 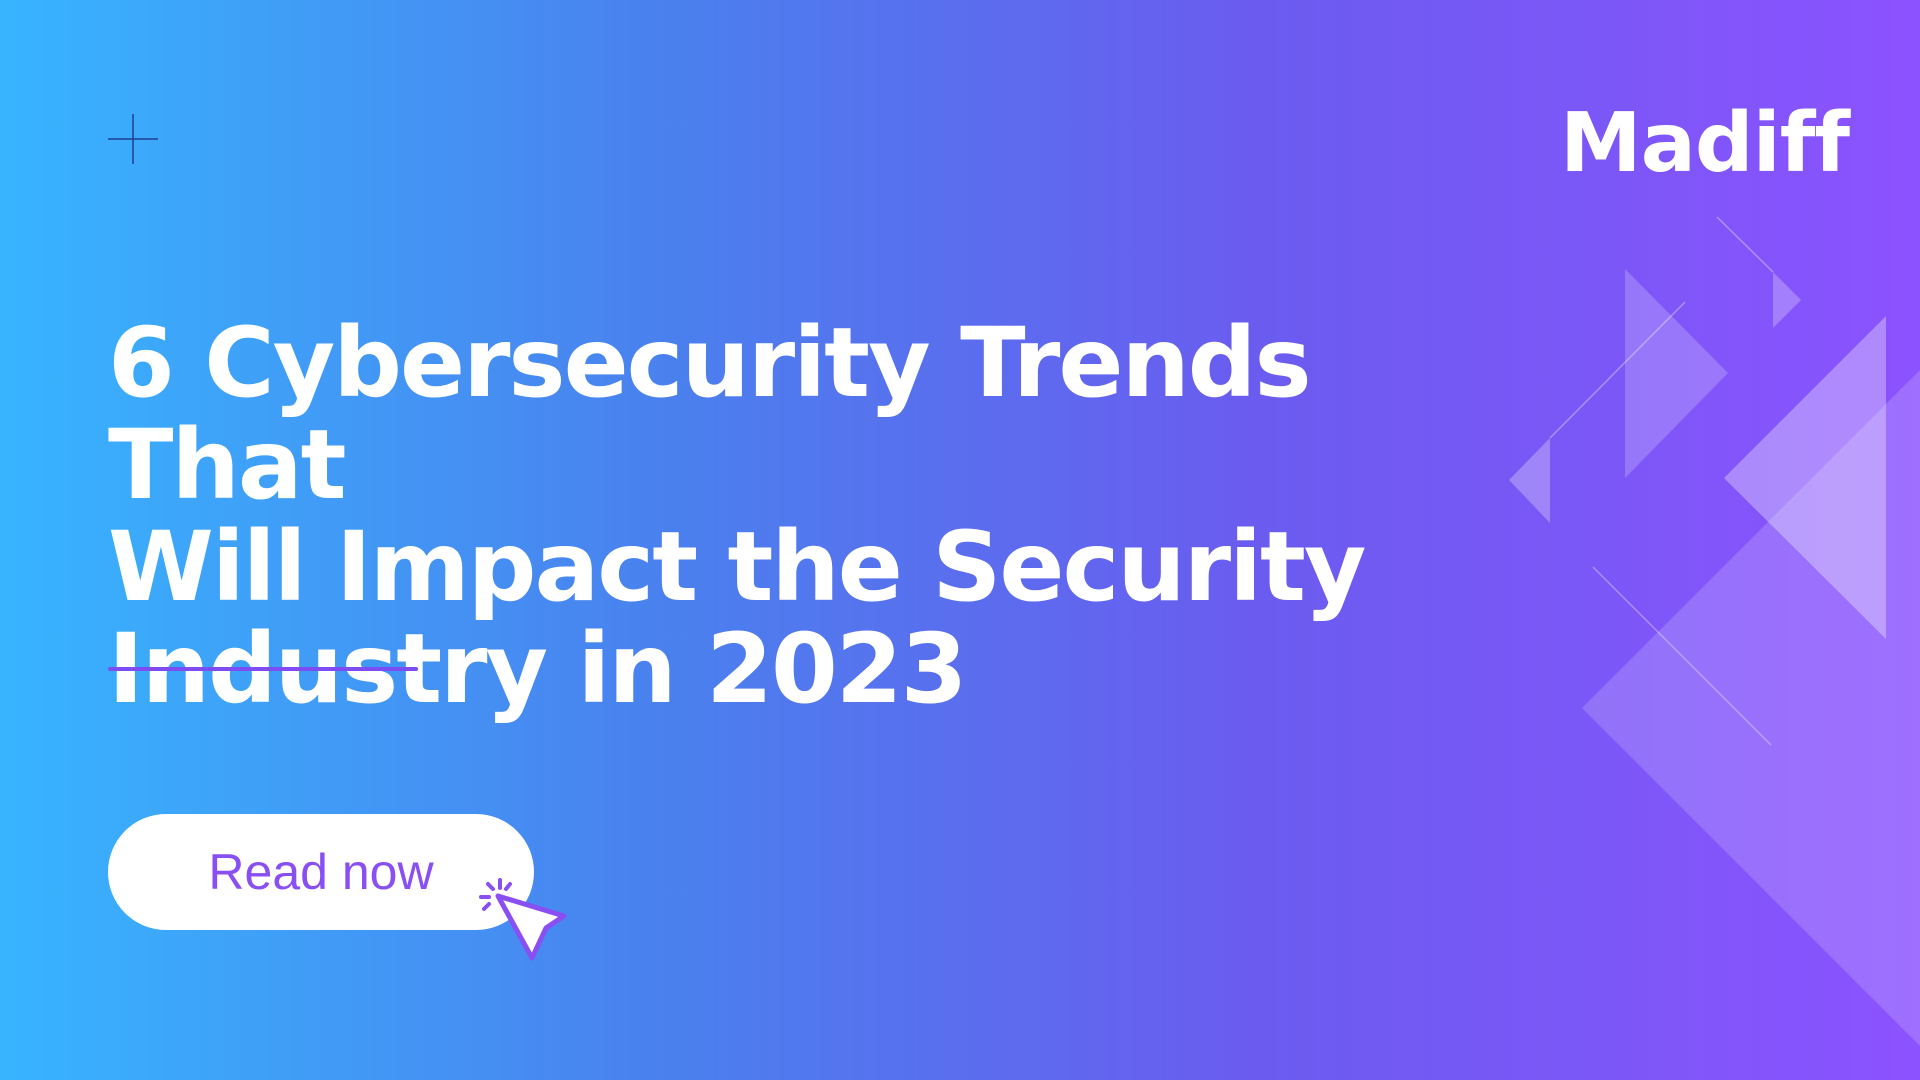 I want to click on read-now-button: Read now, so click(x=321, y=872).